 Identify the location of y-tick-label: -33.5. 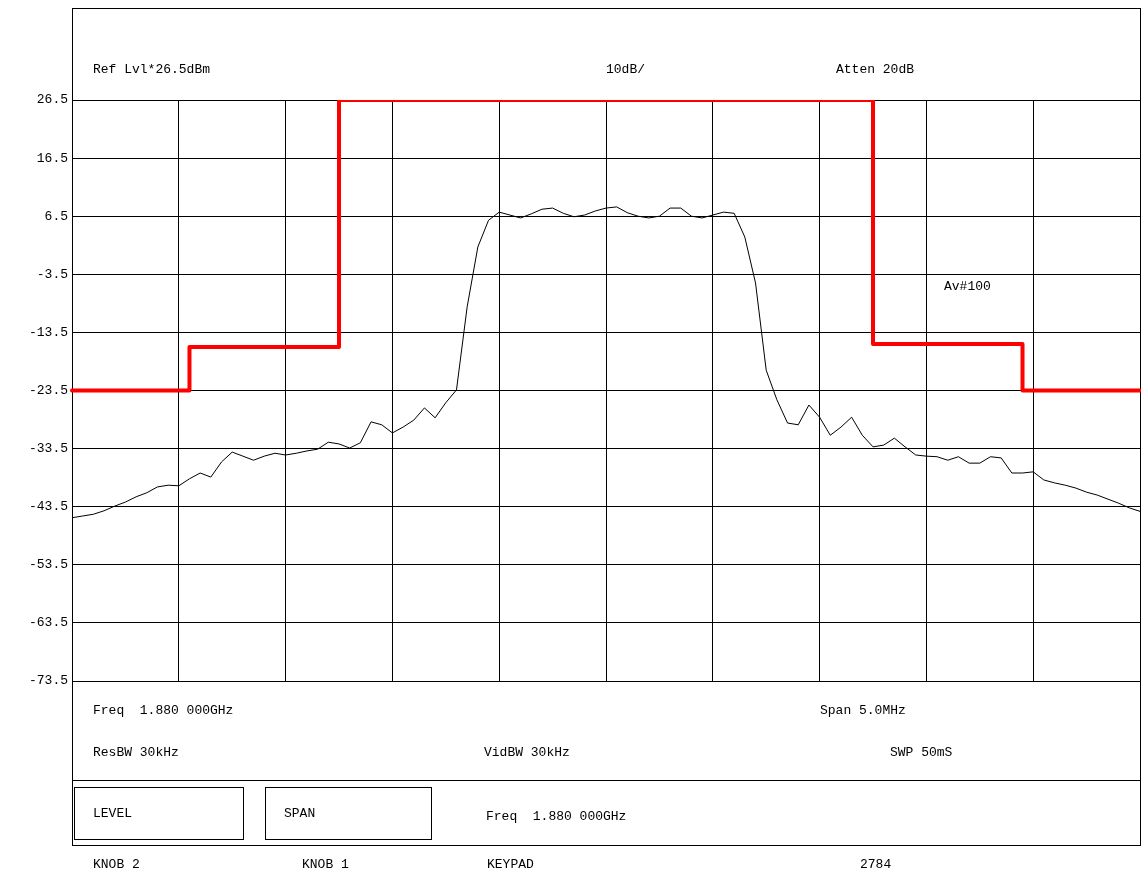
(48, 449).